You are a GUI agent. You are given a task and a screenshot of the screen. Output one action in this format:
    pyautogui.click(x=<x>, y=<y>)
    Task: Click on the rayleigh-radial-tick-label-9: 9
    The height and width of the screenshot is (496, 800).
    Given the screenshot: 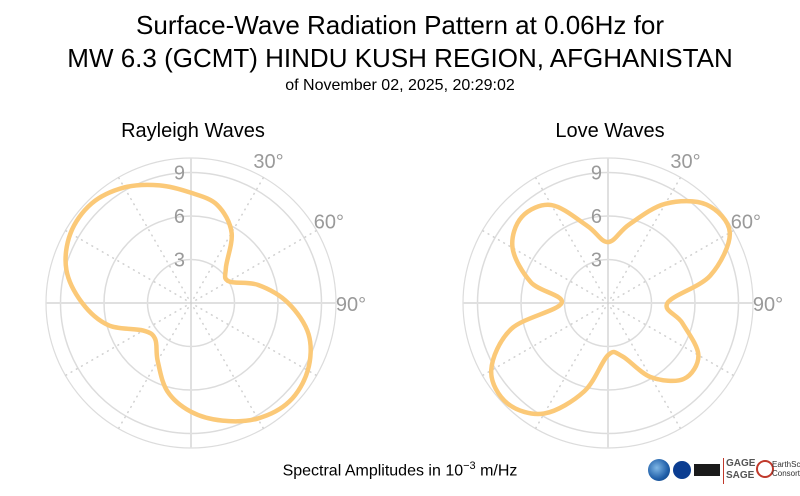 What is the action you would take?
    pyautogui.click(x=179, y=174)
    